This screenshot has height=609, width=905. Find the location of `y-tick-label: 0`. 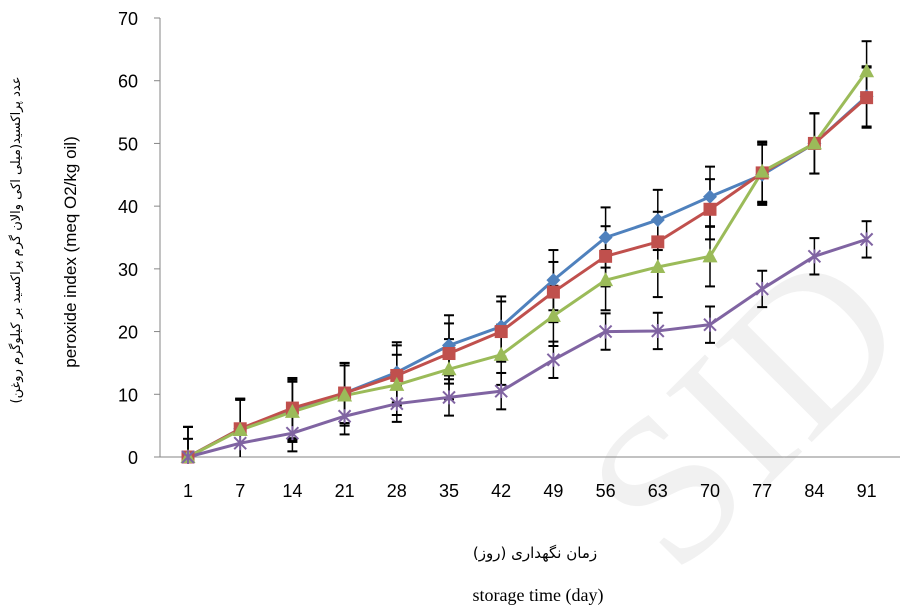

y-tick-label: 0 is located at coordinates (133, 458).